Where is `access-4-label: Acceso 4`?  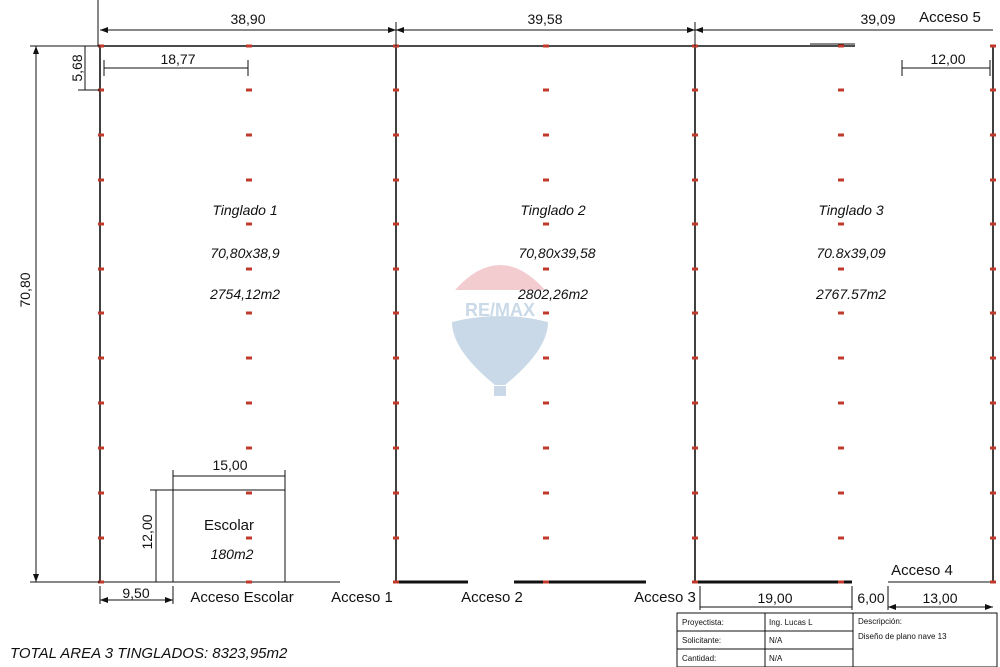
access-4-label: Acceso 4 is located at coordinates (922, 570).